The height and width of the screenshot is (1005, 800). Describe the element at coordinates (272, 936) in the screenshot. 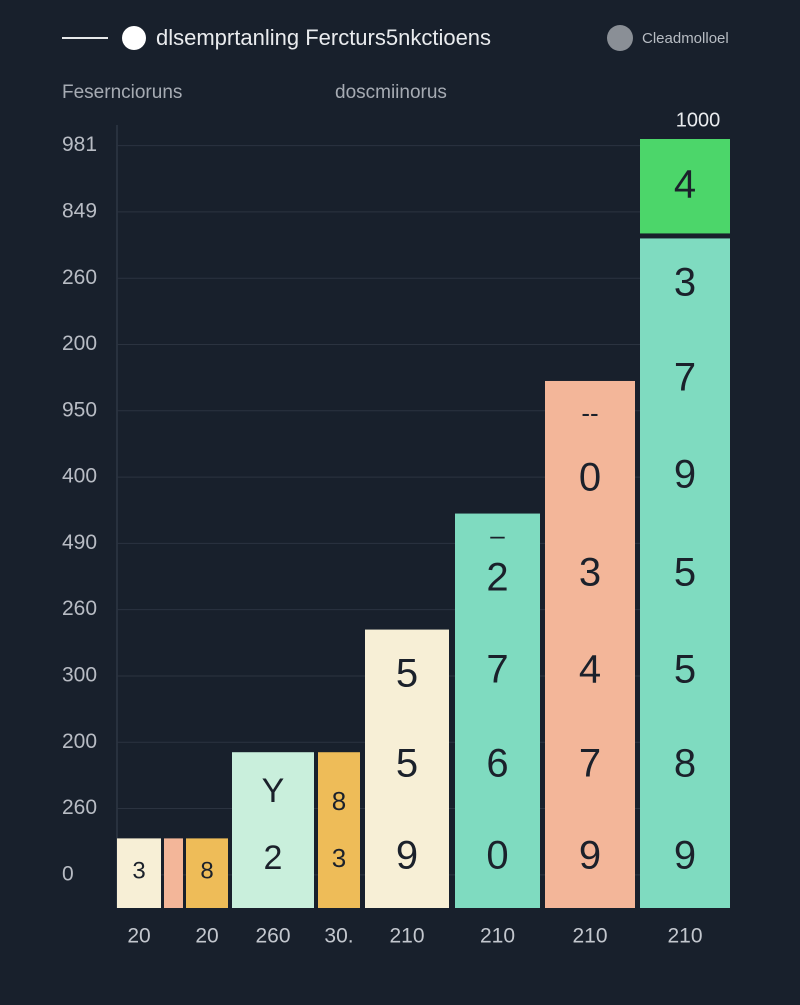

I see `x-tick-label: 260` at that location.